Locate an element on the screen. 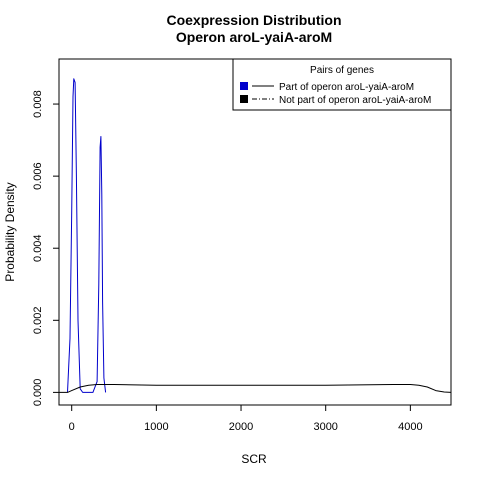 Image resolution: width=480 pixels, height=480 pixels. legend-label-non-operon: Not part of operon aroL-yaiA-aroM is located at coordinates (355, 100).